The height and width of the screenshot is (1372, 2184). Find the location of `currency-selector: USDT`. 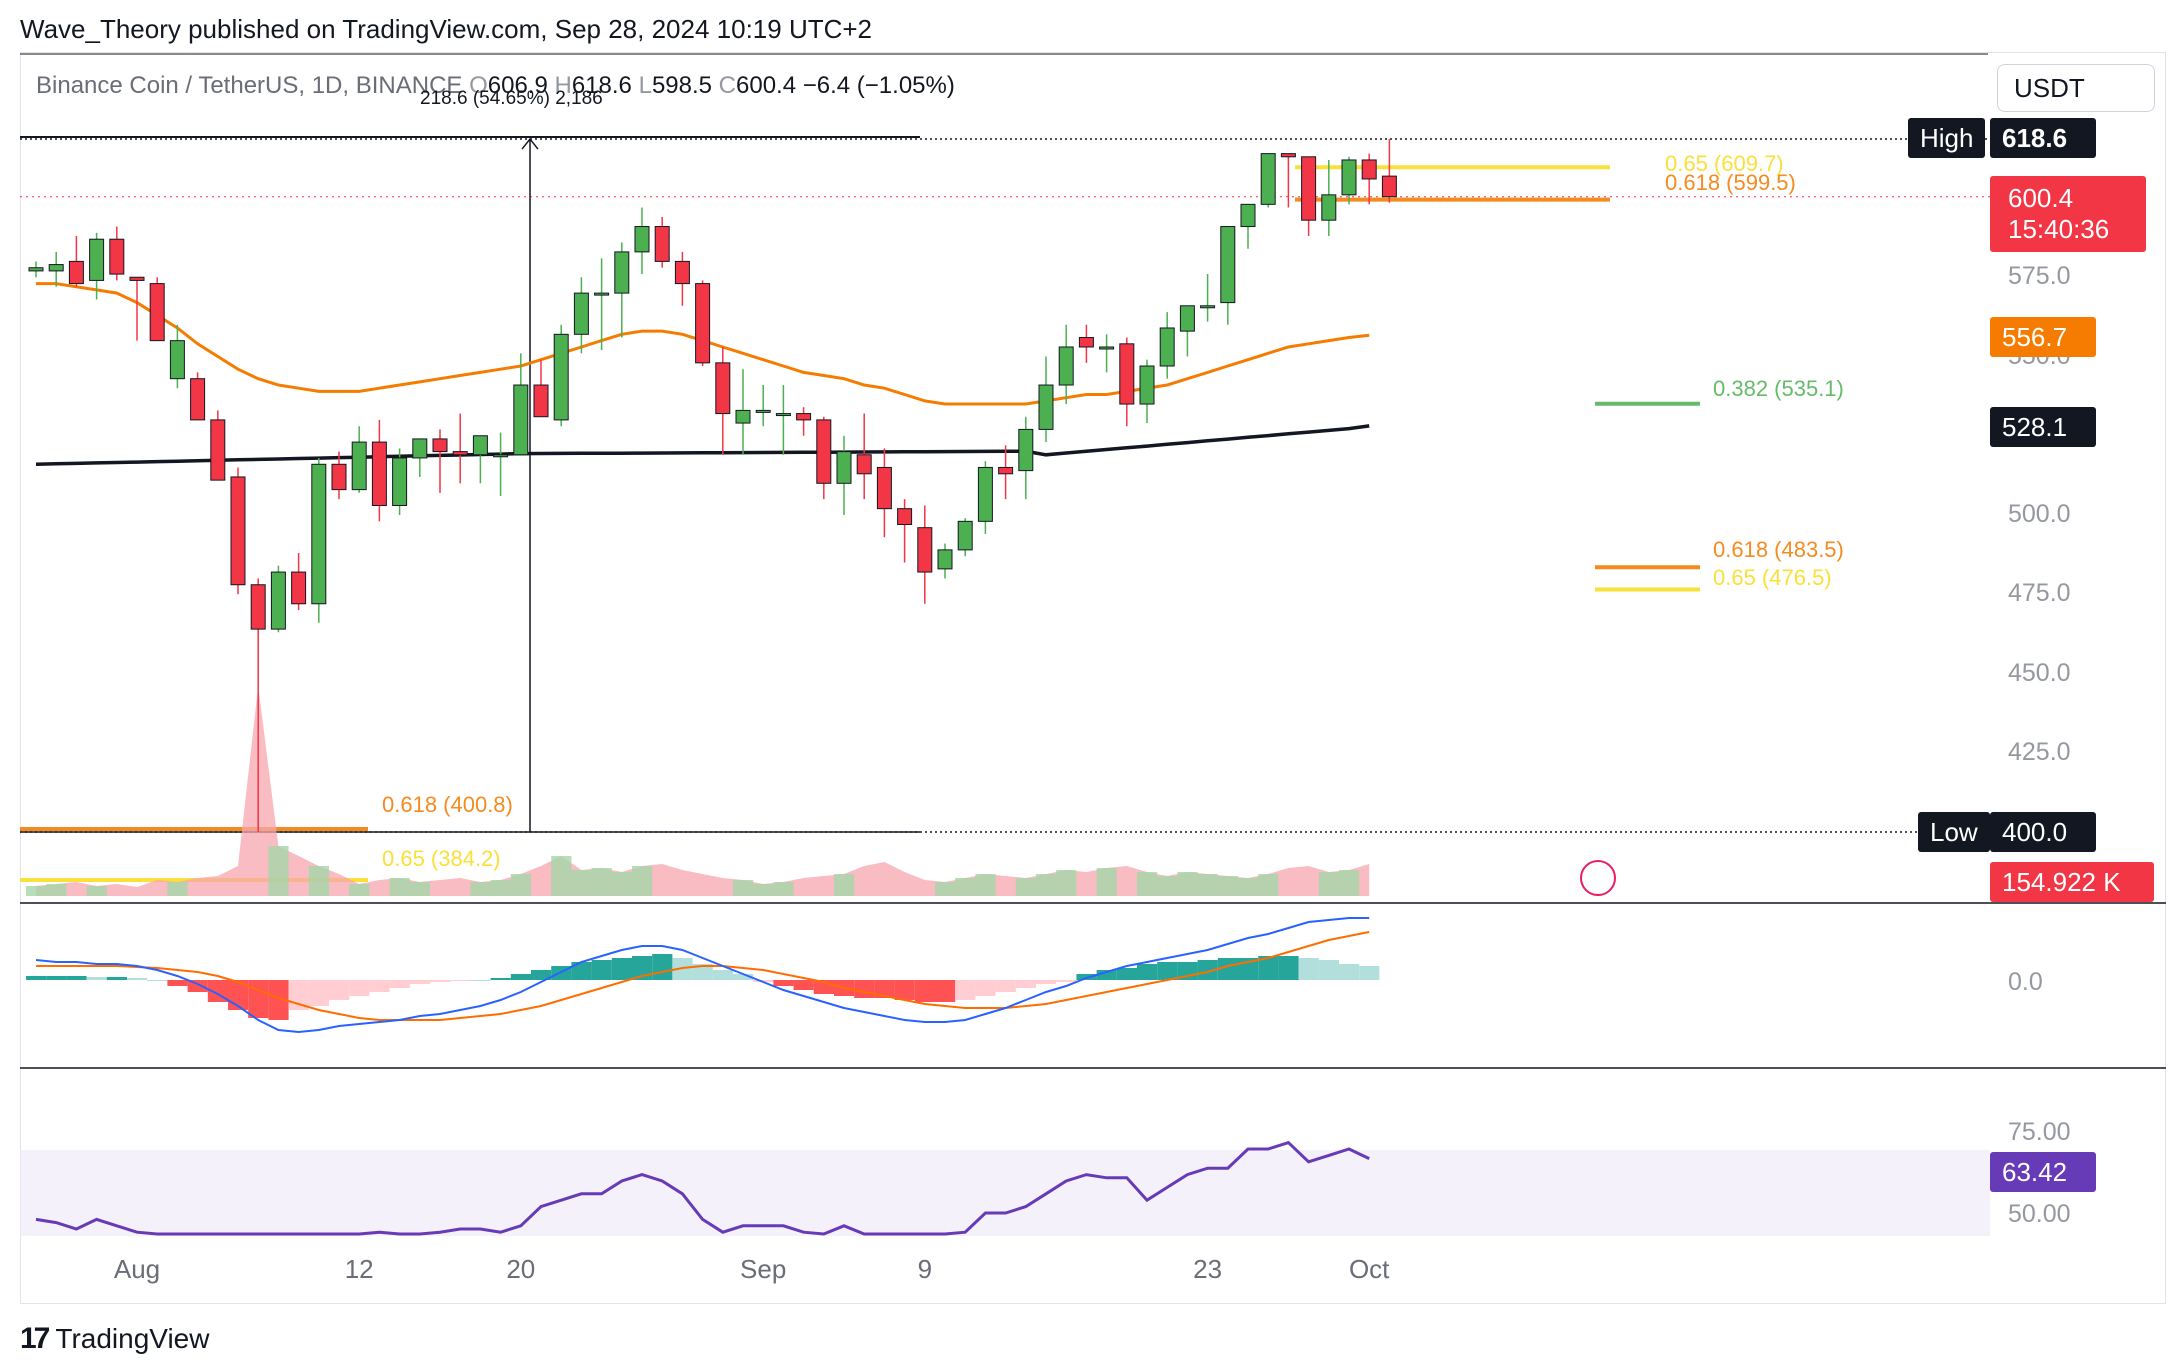

currency-selector: USDT is located at coordinates (2076, 88).